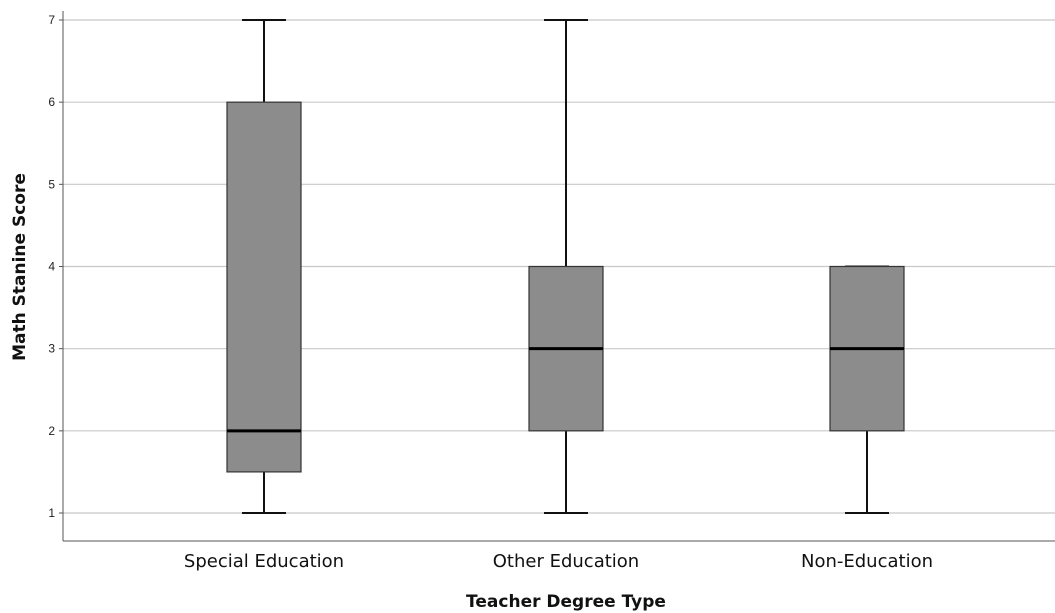  I want to click on iqr-box, so click(264, 287).